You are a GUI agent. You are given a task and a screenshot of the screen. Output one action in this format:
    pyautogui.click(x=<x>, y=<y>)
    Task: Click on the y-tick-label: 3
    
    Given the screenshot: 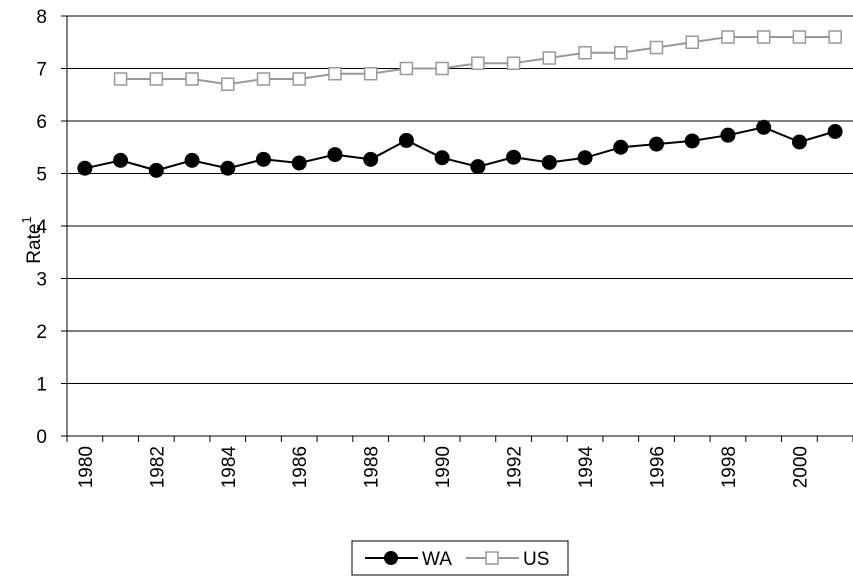 What is the action you would take?
    pyautogui.click(x=41, y=280)
    